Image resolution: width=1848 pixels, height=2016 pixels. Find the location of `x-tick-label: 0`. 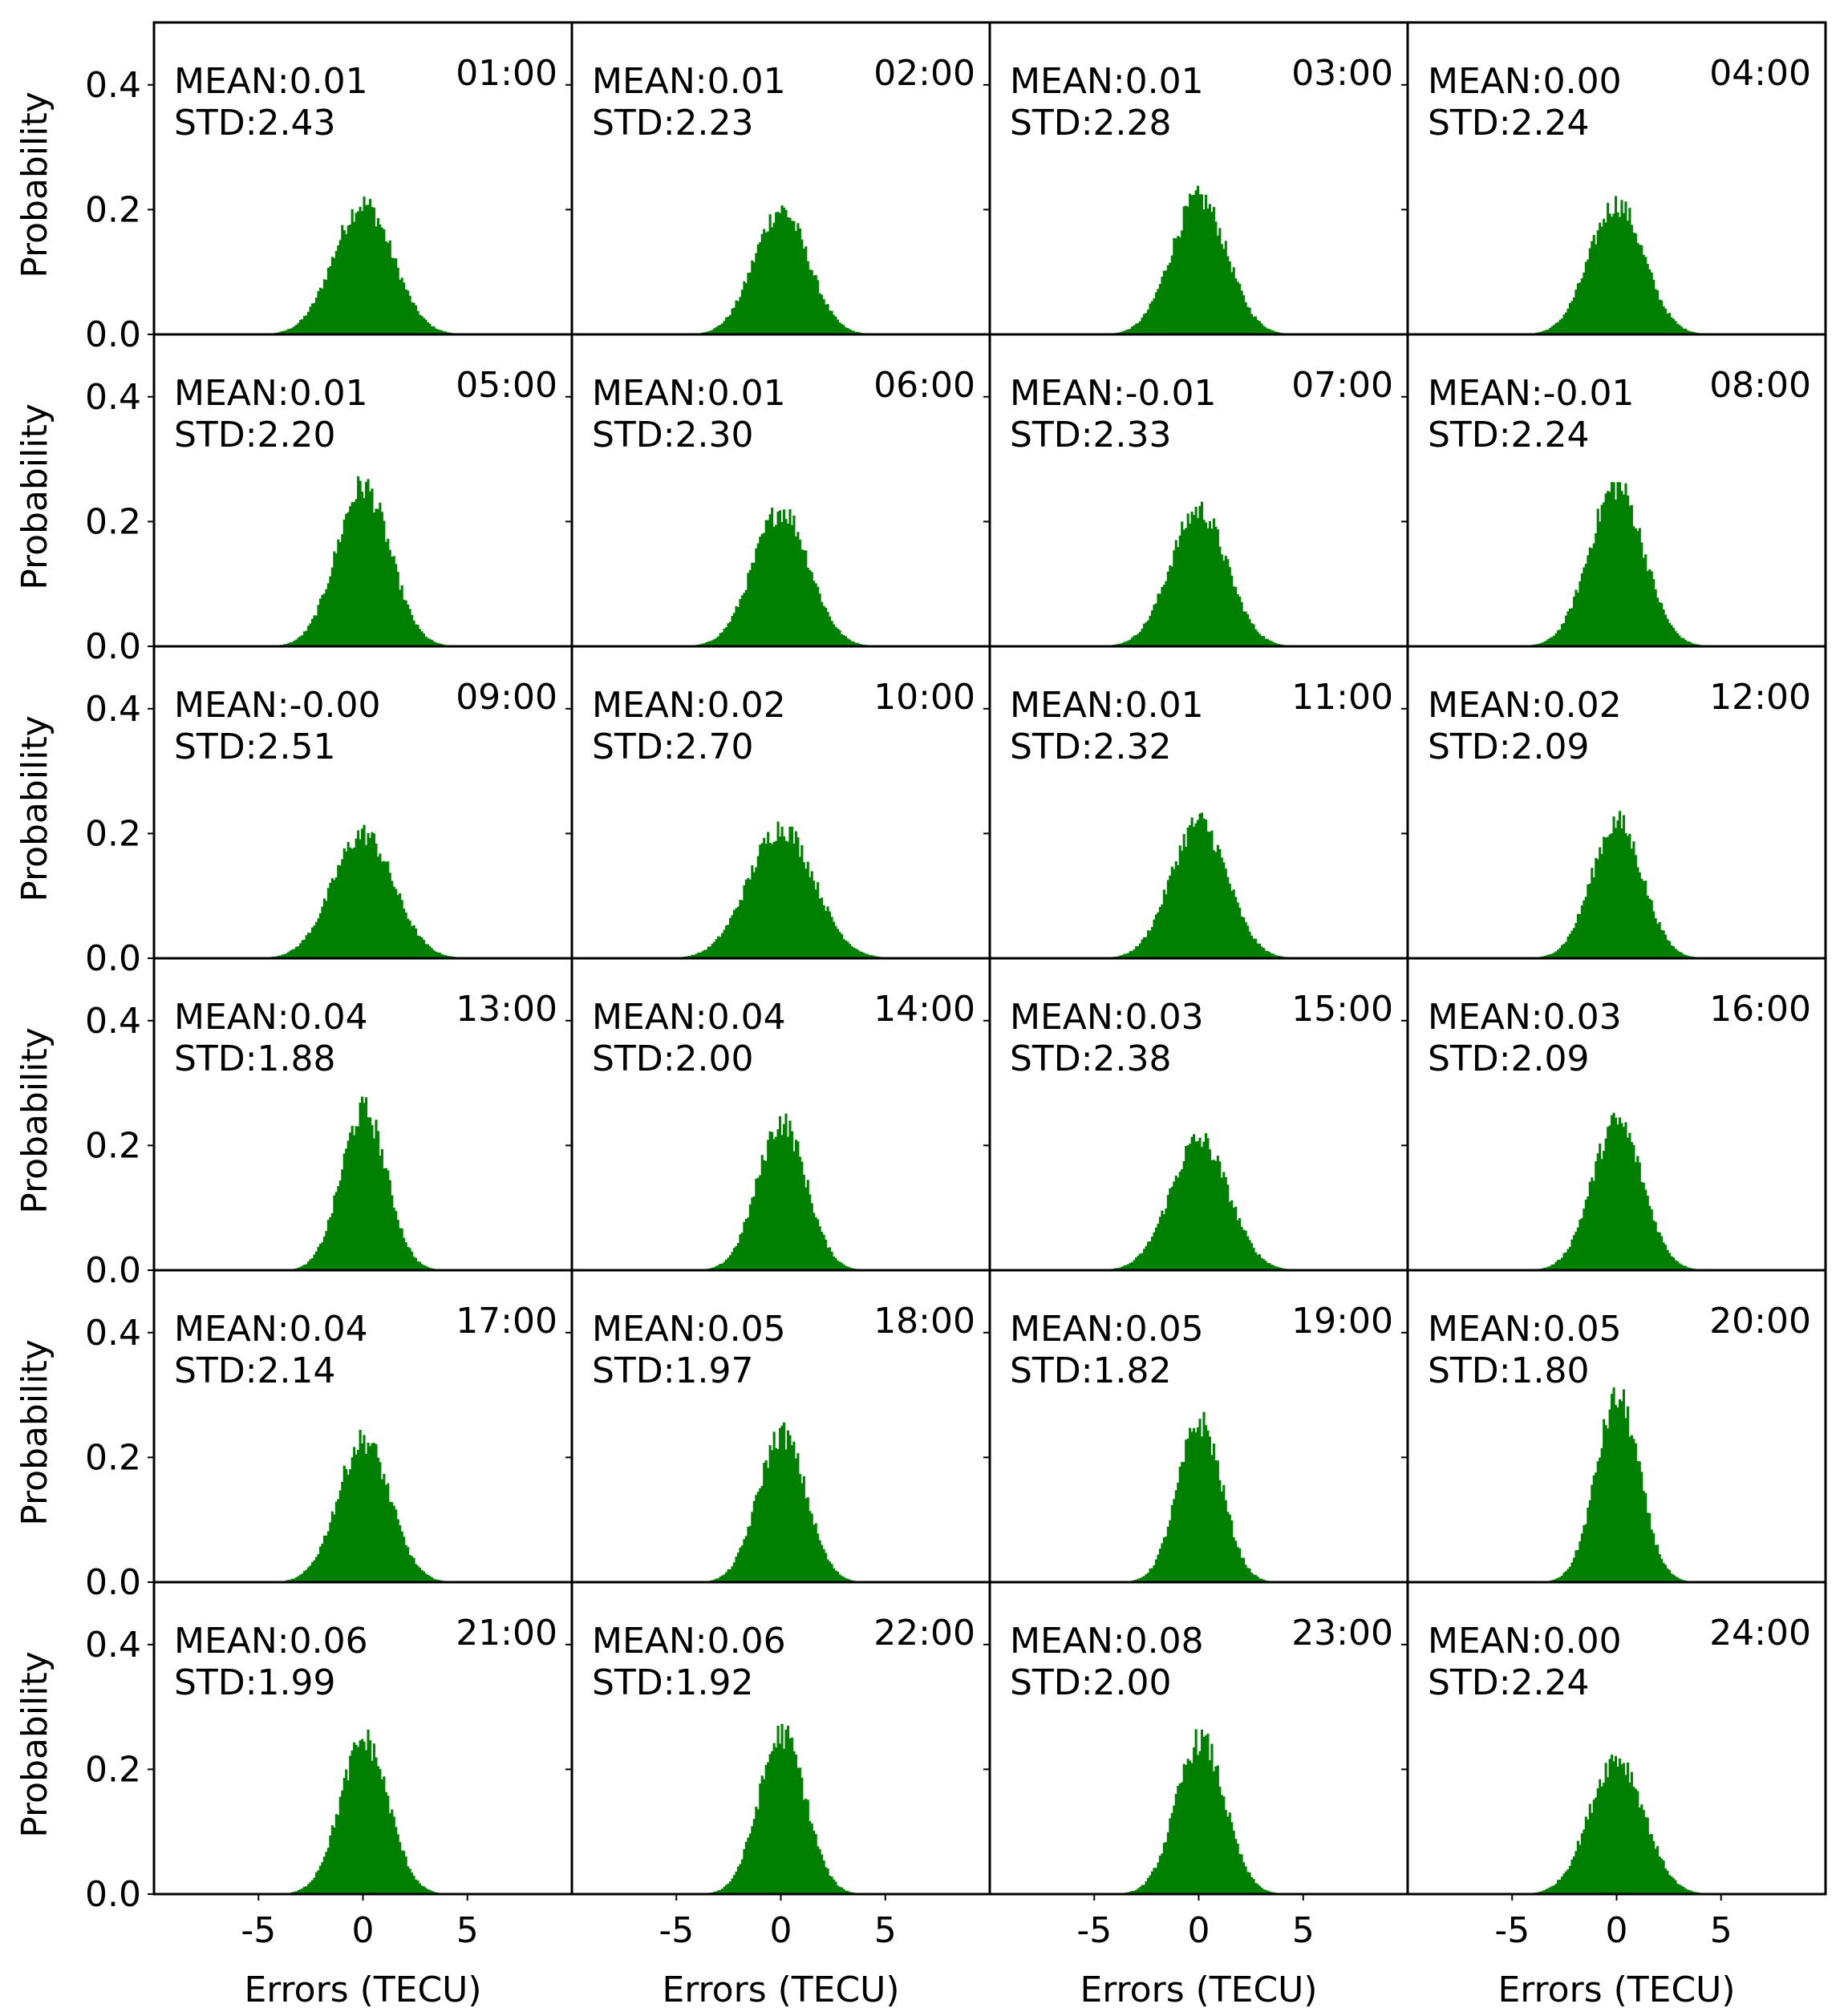

x-tick-label: 0 is located at coordinates (781, 1930).